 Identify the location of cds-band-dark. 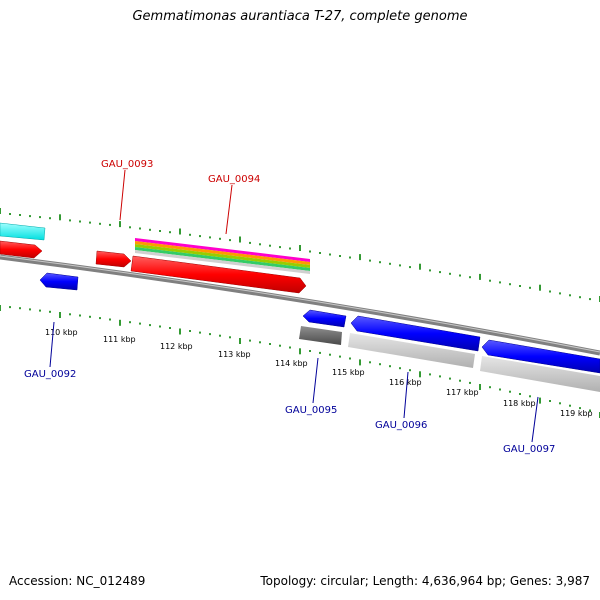
(320, 335).